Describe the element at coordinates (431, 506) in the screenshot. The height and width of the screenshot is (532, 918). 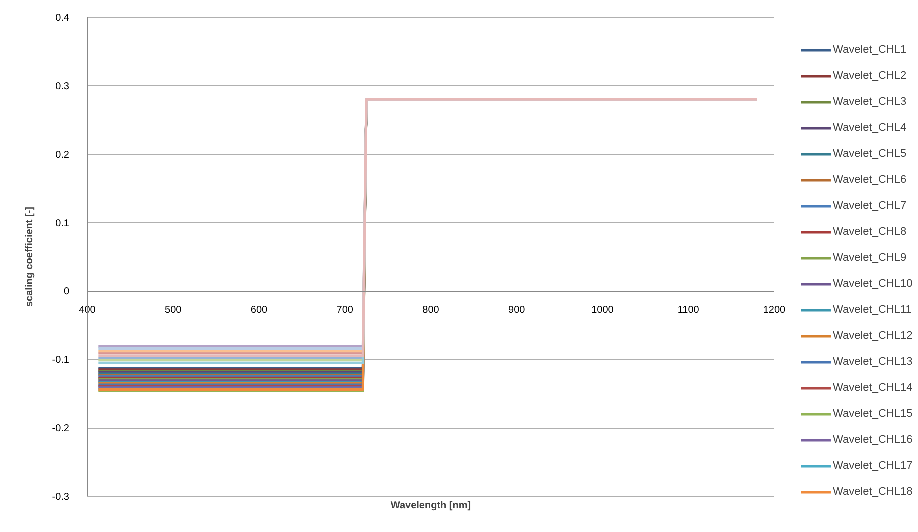
I see `x-axis-title: Wavelength [nm]` at that location.